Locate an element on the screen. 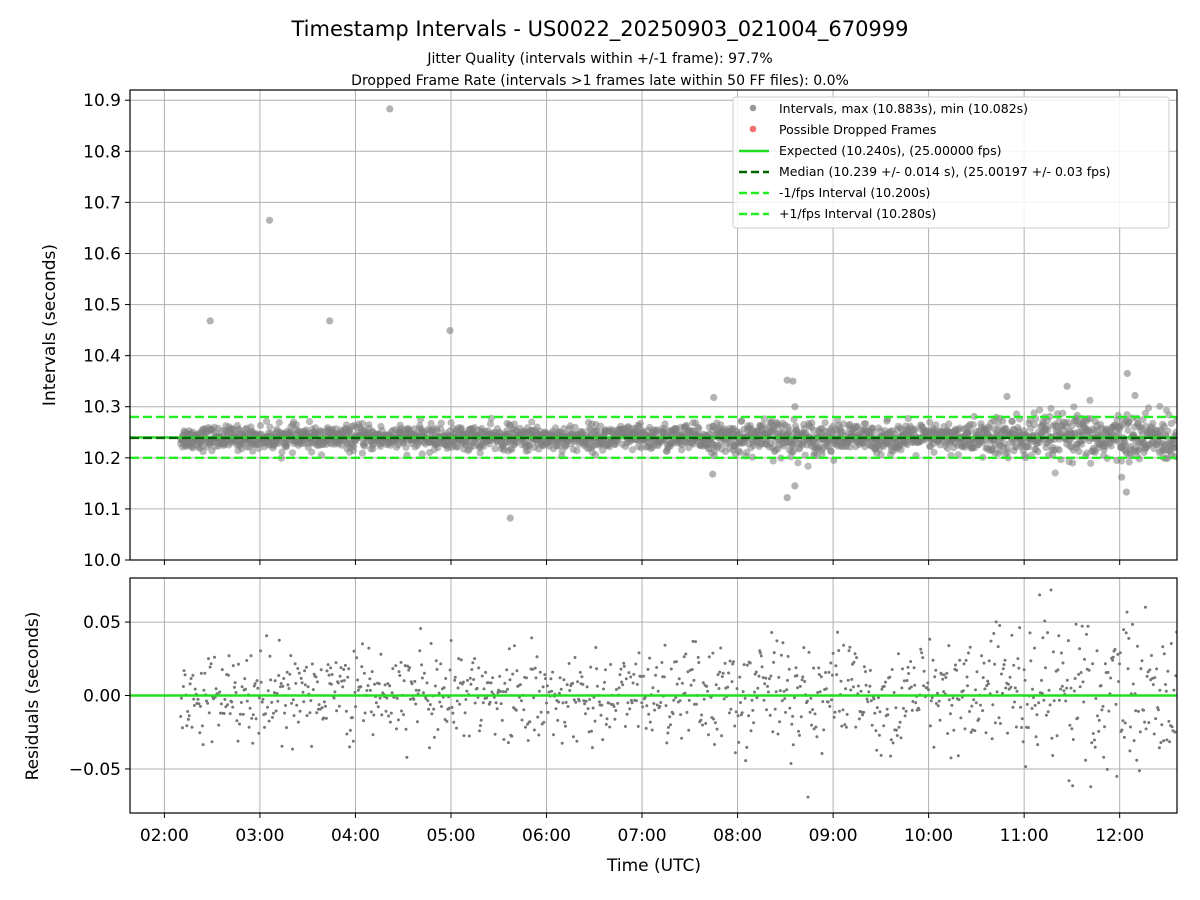  legend-entry: Intervals, max (10.883s), min (10.082s) is located at coordinates (903, 108).